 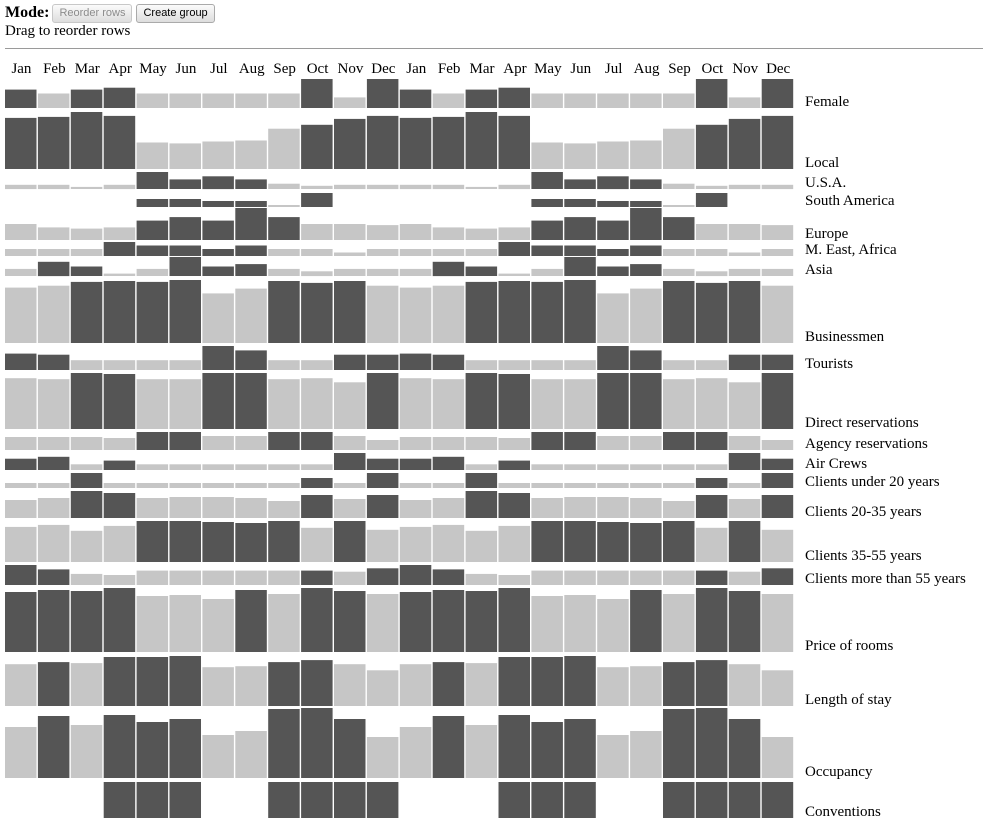 What do you see at coordinates (613, 443) in the screenshot?
I see `bar-row11-col19` at bounding box center [613, 443].